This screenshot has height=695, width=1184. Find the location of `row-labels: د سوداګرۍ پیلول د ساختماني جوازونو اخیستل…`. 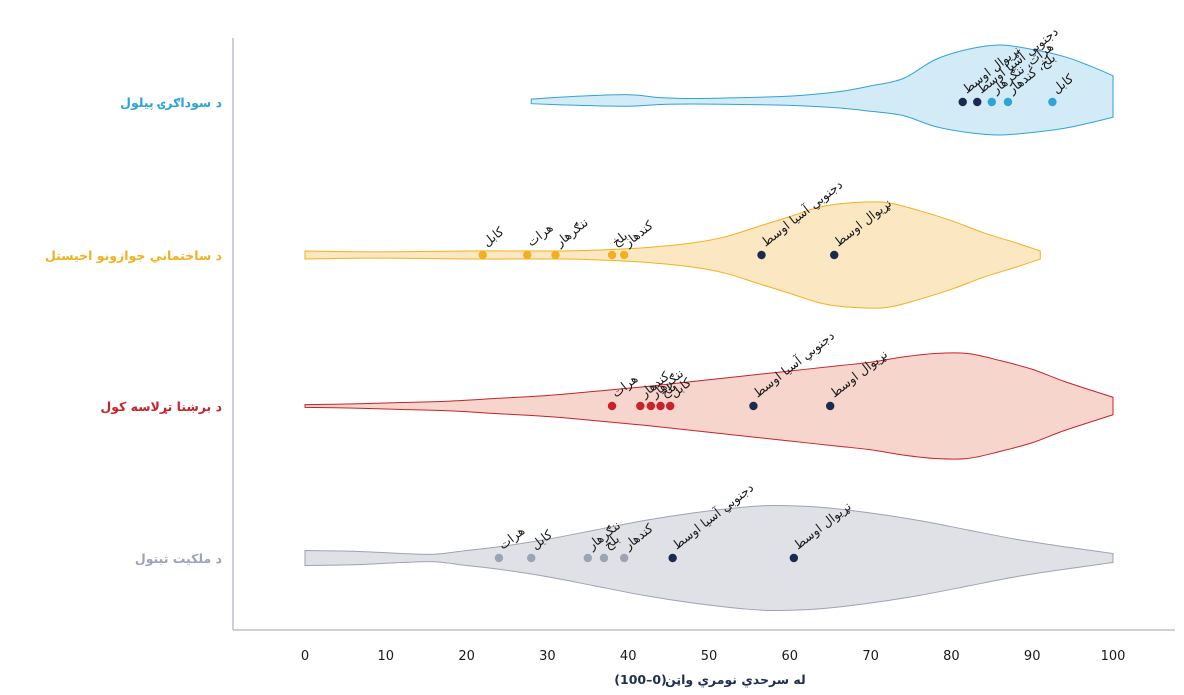

row-labels: د سوداګرۍ پیلول د ساختماني جوازونو اخیستل… is located at coordinates (133, 330).